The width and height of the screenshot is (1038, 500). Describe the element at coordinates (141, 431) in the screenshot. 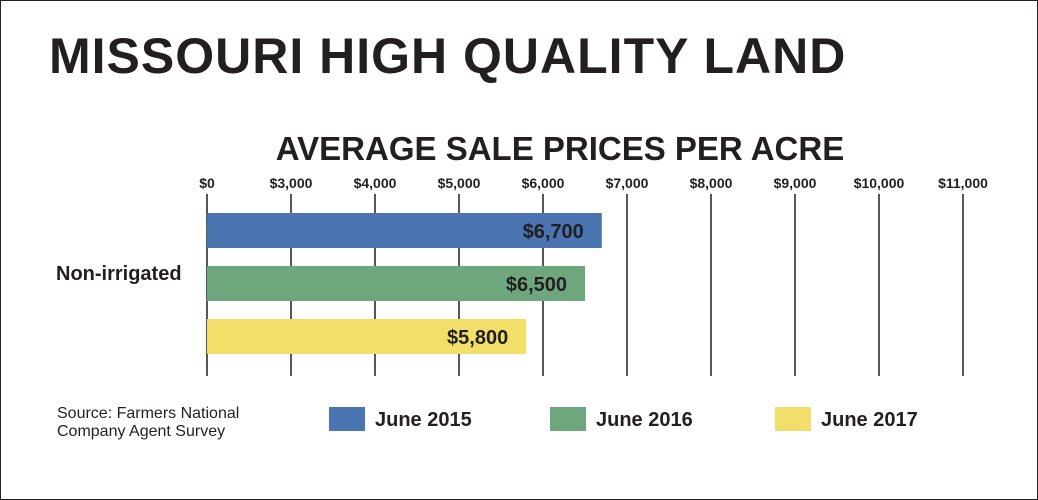

I see `source-note-line-2: Company Agent Survey` at that location.